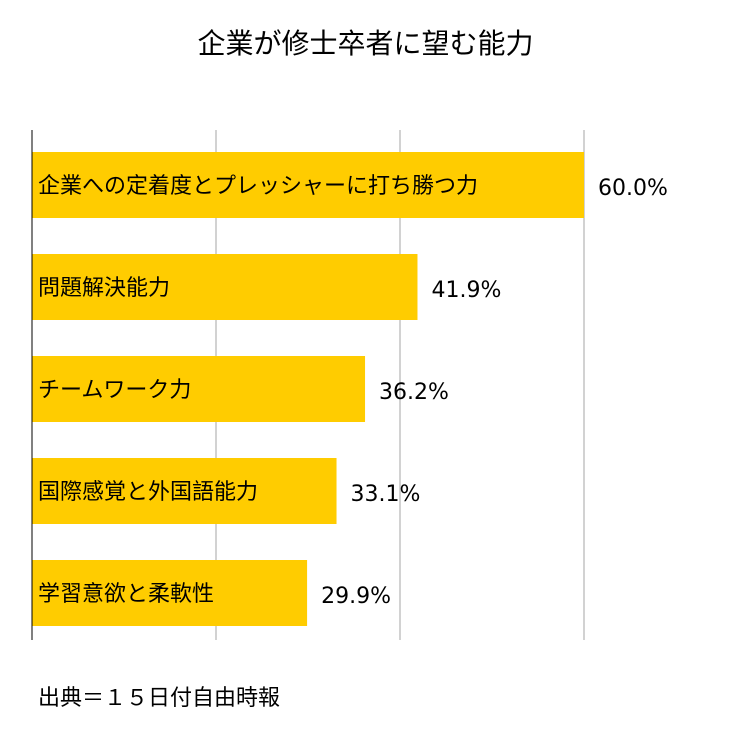 The image size is (731, 749). Describe the element at coordinates (365, 43) in the screenshot. I see `chart-title: 企業が修士卒者に望む能力` at that location.